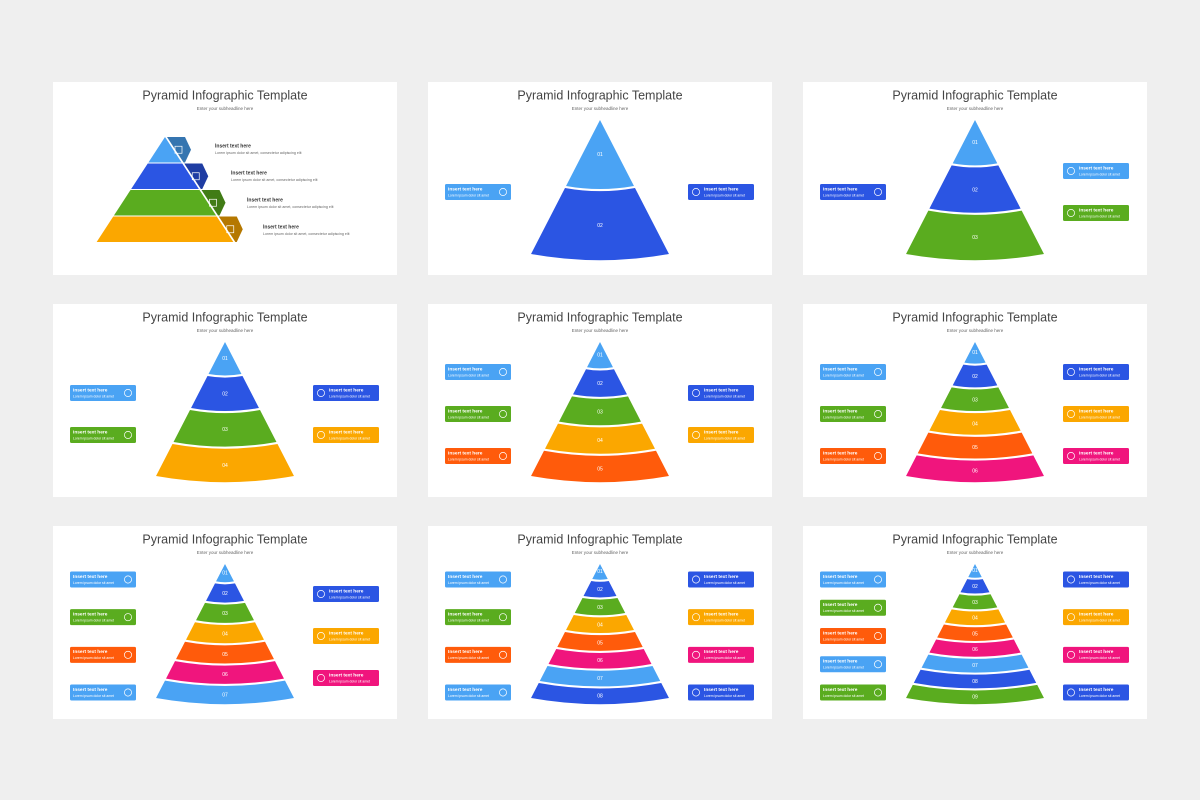 The height and width of the screenshot is (800, 1200). What do you see at coordinates (600, 469) in the screenshot?
I see `layer-label: 05` at bounding box center [600, 469].